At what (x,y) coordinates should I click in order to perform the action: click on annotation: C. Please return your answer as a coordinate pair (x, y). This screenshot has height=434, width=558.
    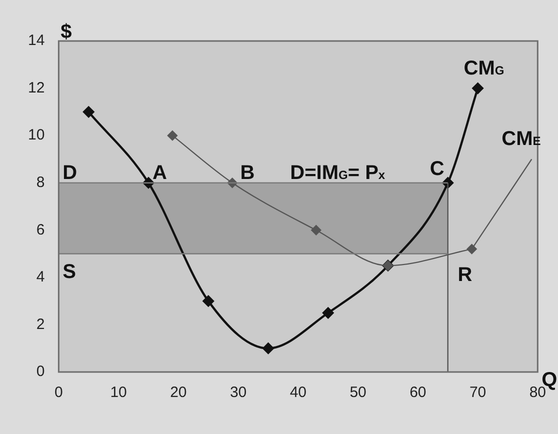
    Looking at the image, I should click on (437, 169).